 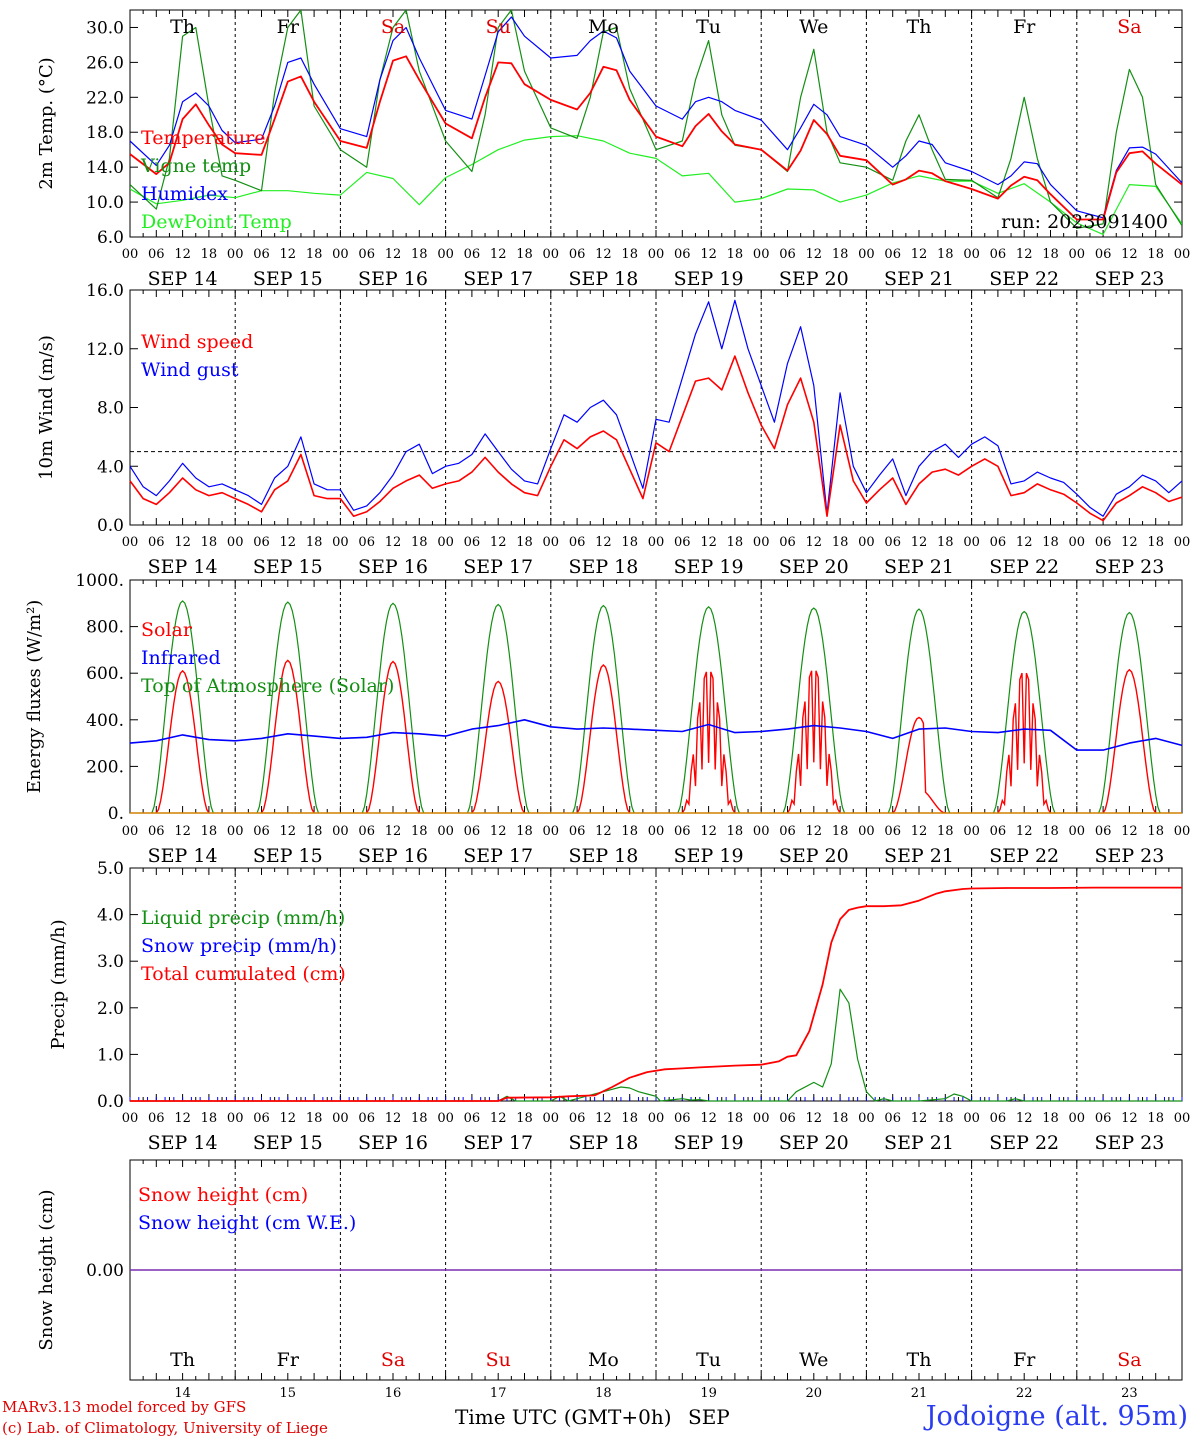 What do you see at coordinates (603, 27) in the screenshot?
I see `day-name: Mo` at bounding box center [603, 27].